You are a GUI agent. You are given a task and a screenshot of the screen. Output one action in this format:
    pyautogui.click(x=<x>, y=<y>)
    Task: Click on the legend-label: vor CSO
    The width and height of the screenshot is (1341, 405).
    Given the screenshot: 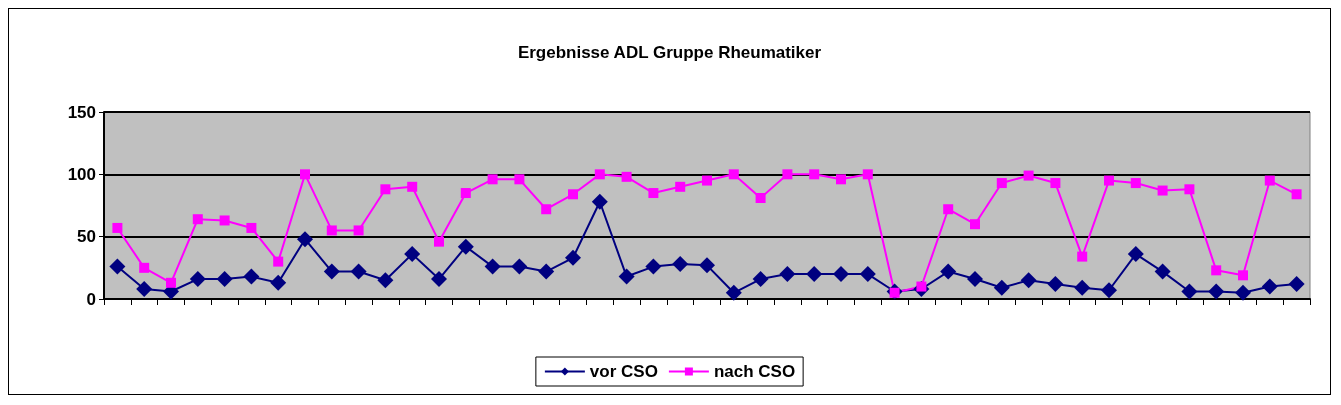 What is the action you would take?
    pyautogui.click(x=623, y=371)
    